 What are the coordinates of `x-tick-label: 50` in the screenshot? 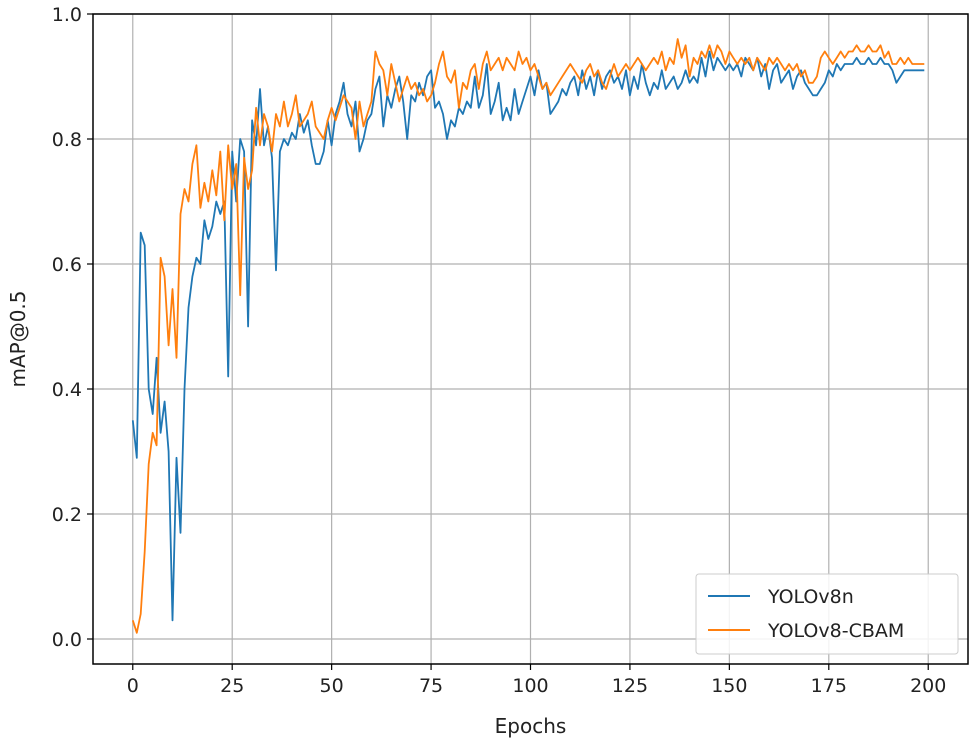 It's located at (332, 686).